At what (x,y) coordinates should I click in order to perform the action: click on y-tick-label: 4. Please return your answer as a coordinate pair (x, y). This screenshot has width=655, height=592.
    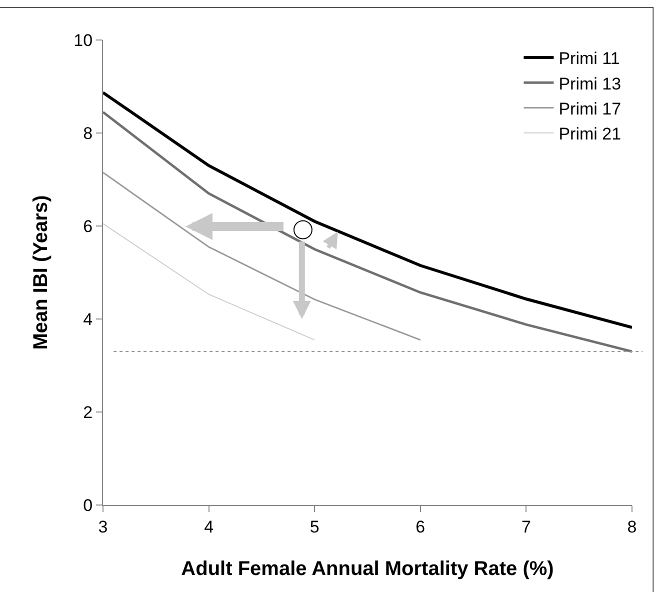
    Looking at the image, I should click on (88, 319).